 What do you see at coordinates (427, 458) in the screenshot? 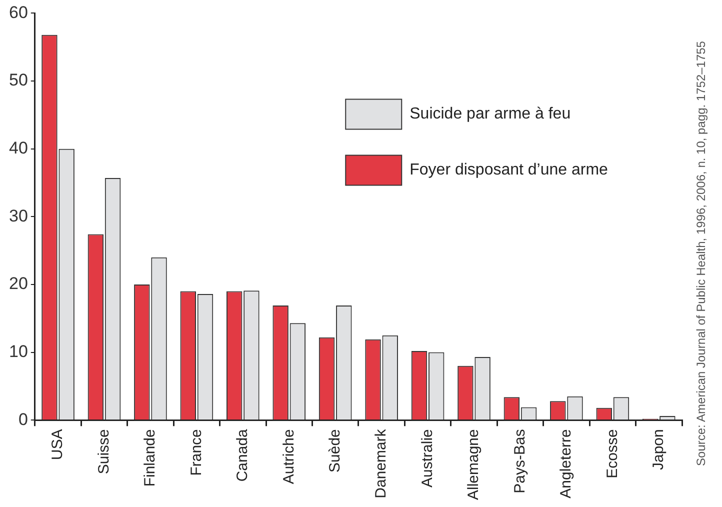
I see `x-tick-label: Australie` at bounding box center [427, 458].